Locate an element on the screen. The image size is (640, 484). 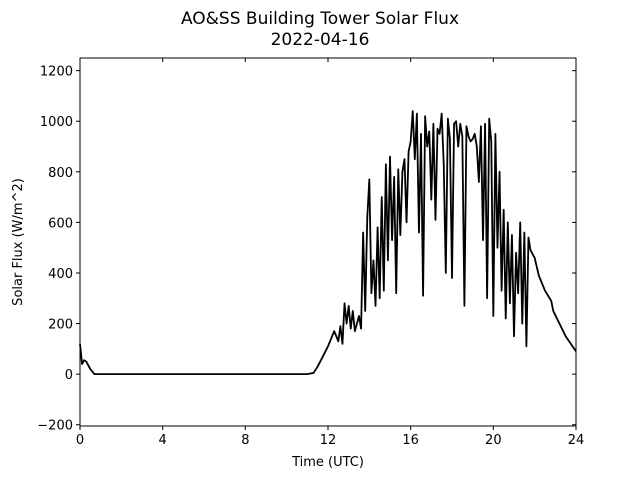
x-tick-label: 8 is located at coordinates (245, 440).